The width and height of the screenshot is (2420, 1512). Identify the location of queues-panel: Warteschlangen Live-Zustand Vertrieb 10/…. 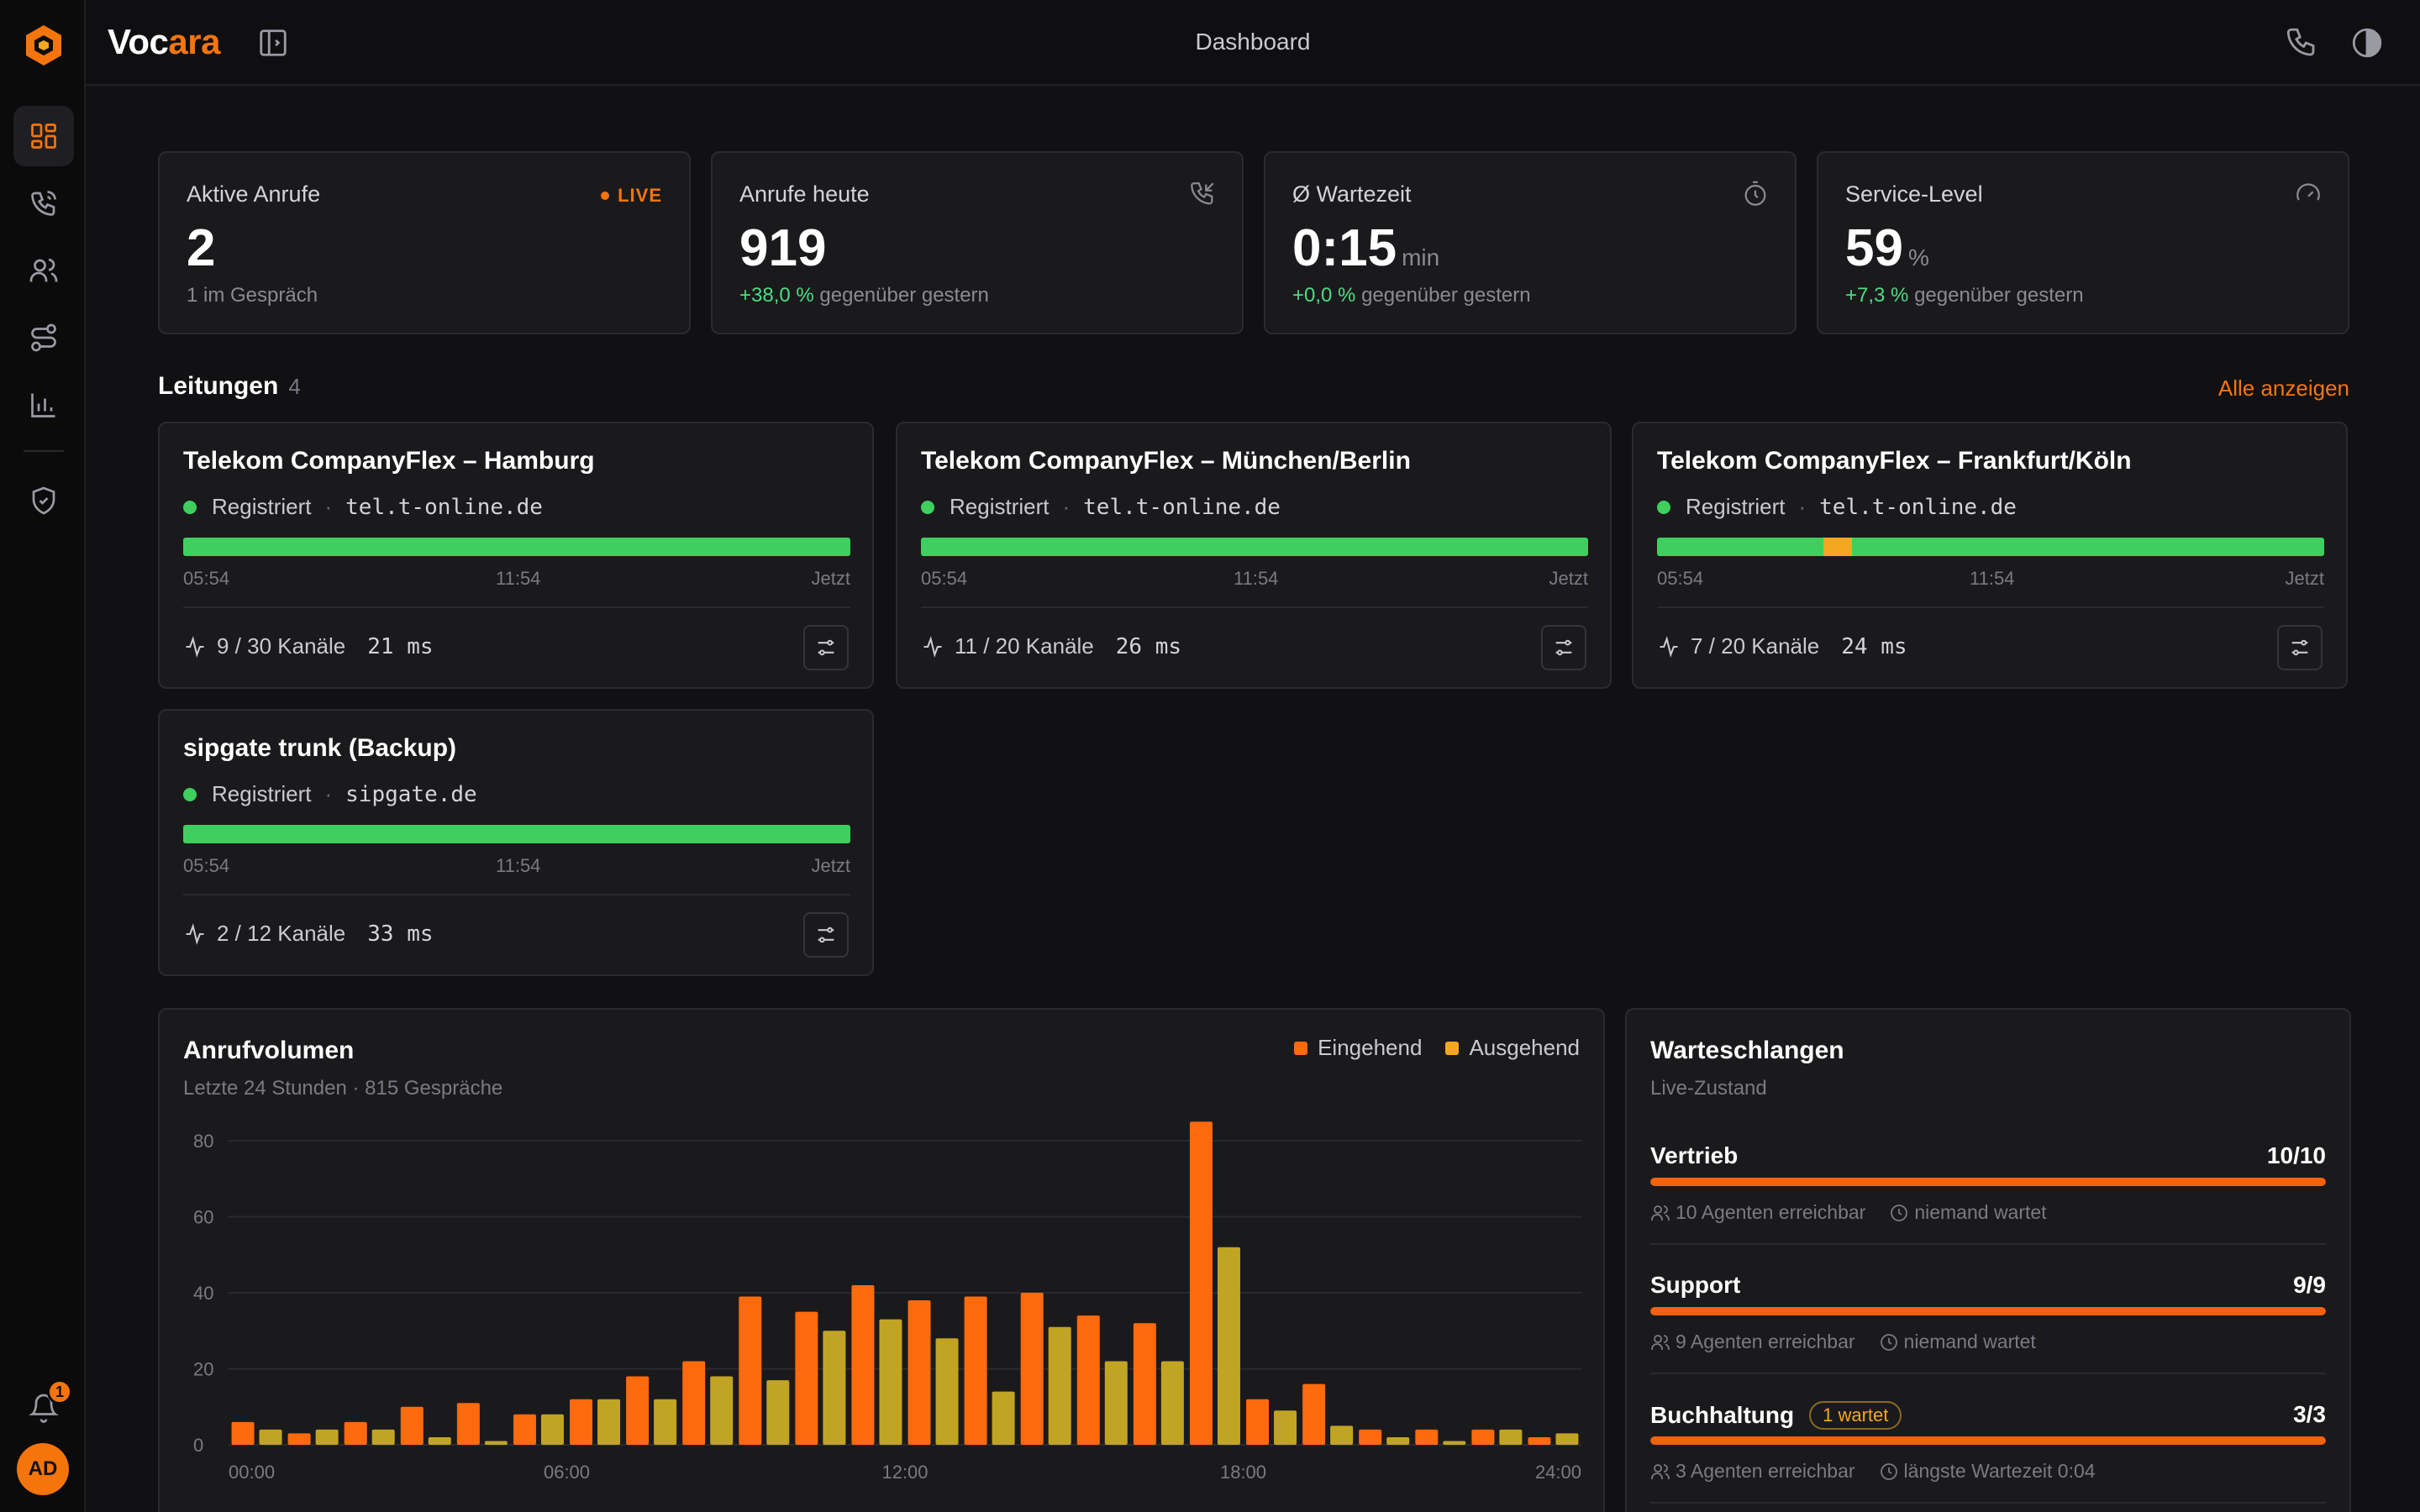
(1988, 1260).